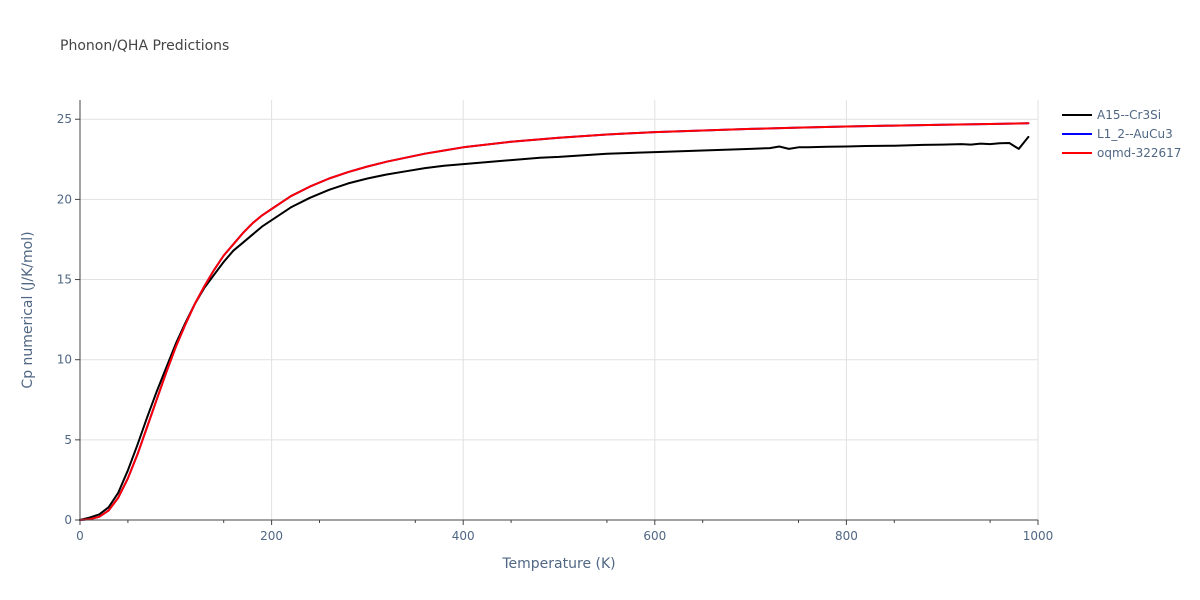  Describe the element at coordinates (28, 309) in the screenshot. I see `y-axis-title: Cp numerical (J/K/mol)` at that location.